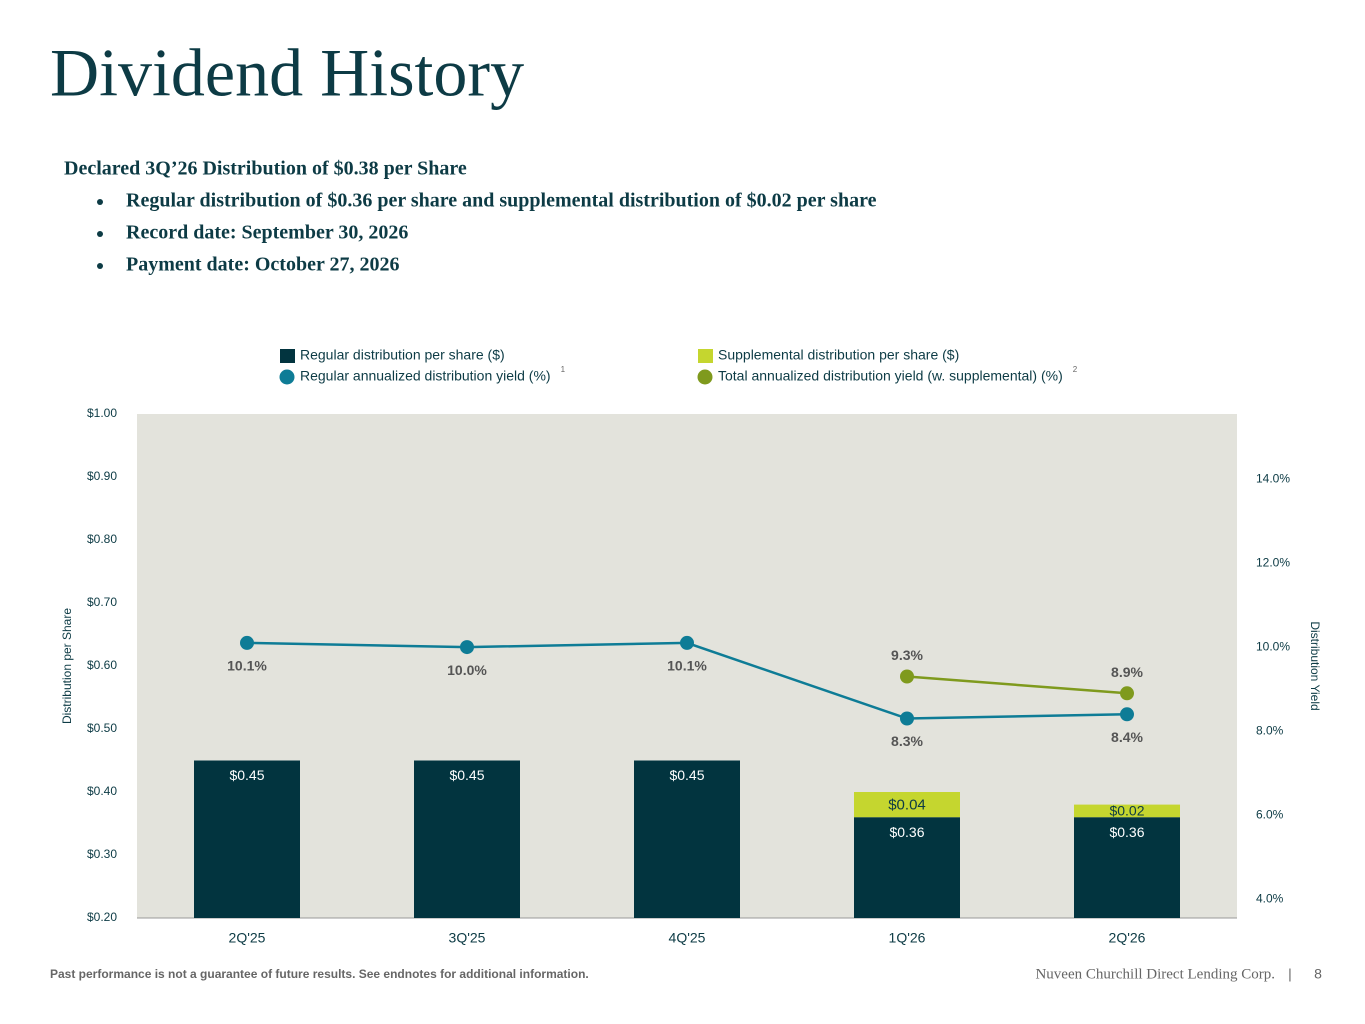  Describe the element at coordinates (1315, 665) in the screenshot. I see `y2-axis-title: Distribution Yield` at that location.